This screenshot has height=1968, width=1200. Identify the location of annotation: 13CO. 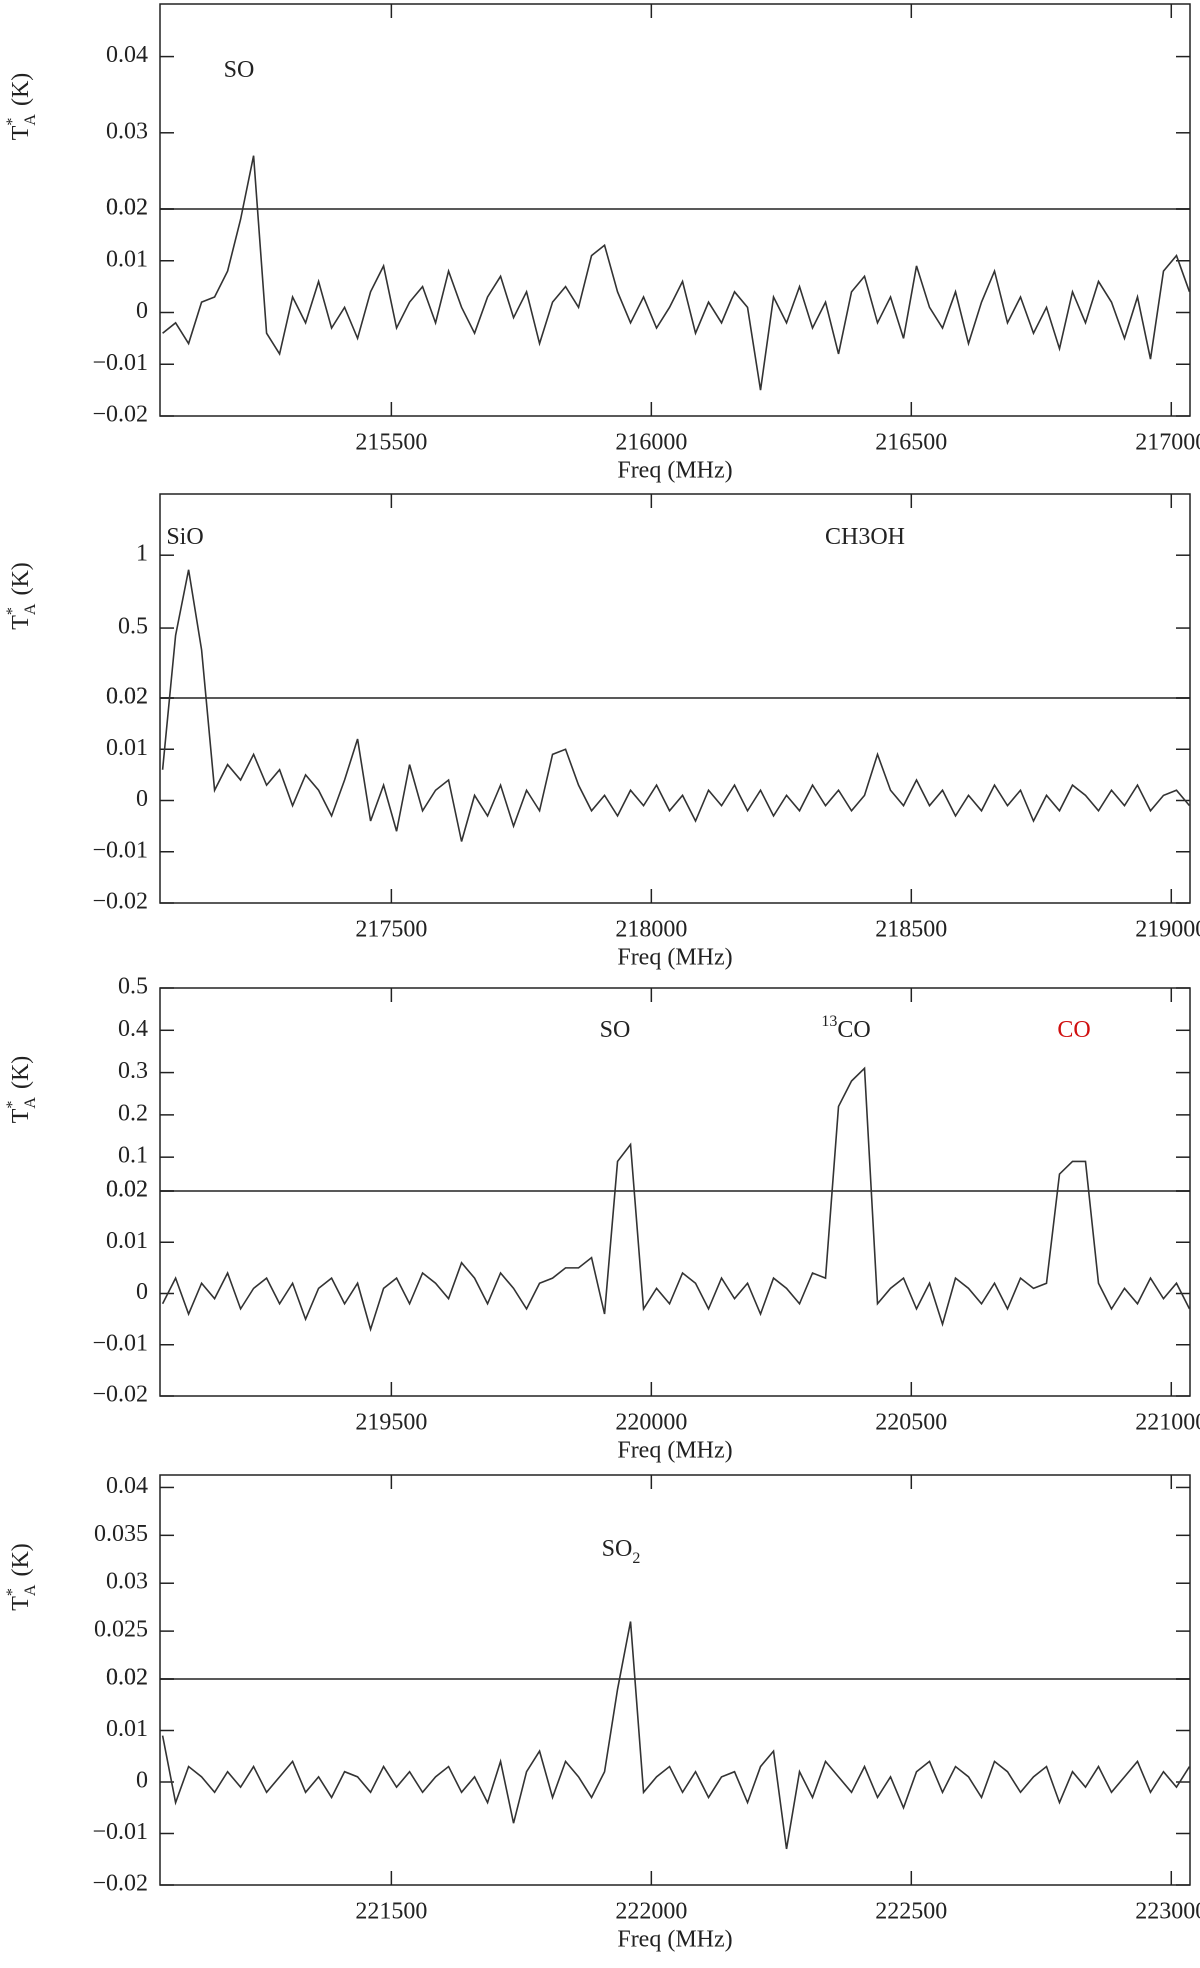
(845, 1028).